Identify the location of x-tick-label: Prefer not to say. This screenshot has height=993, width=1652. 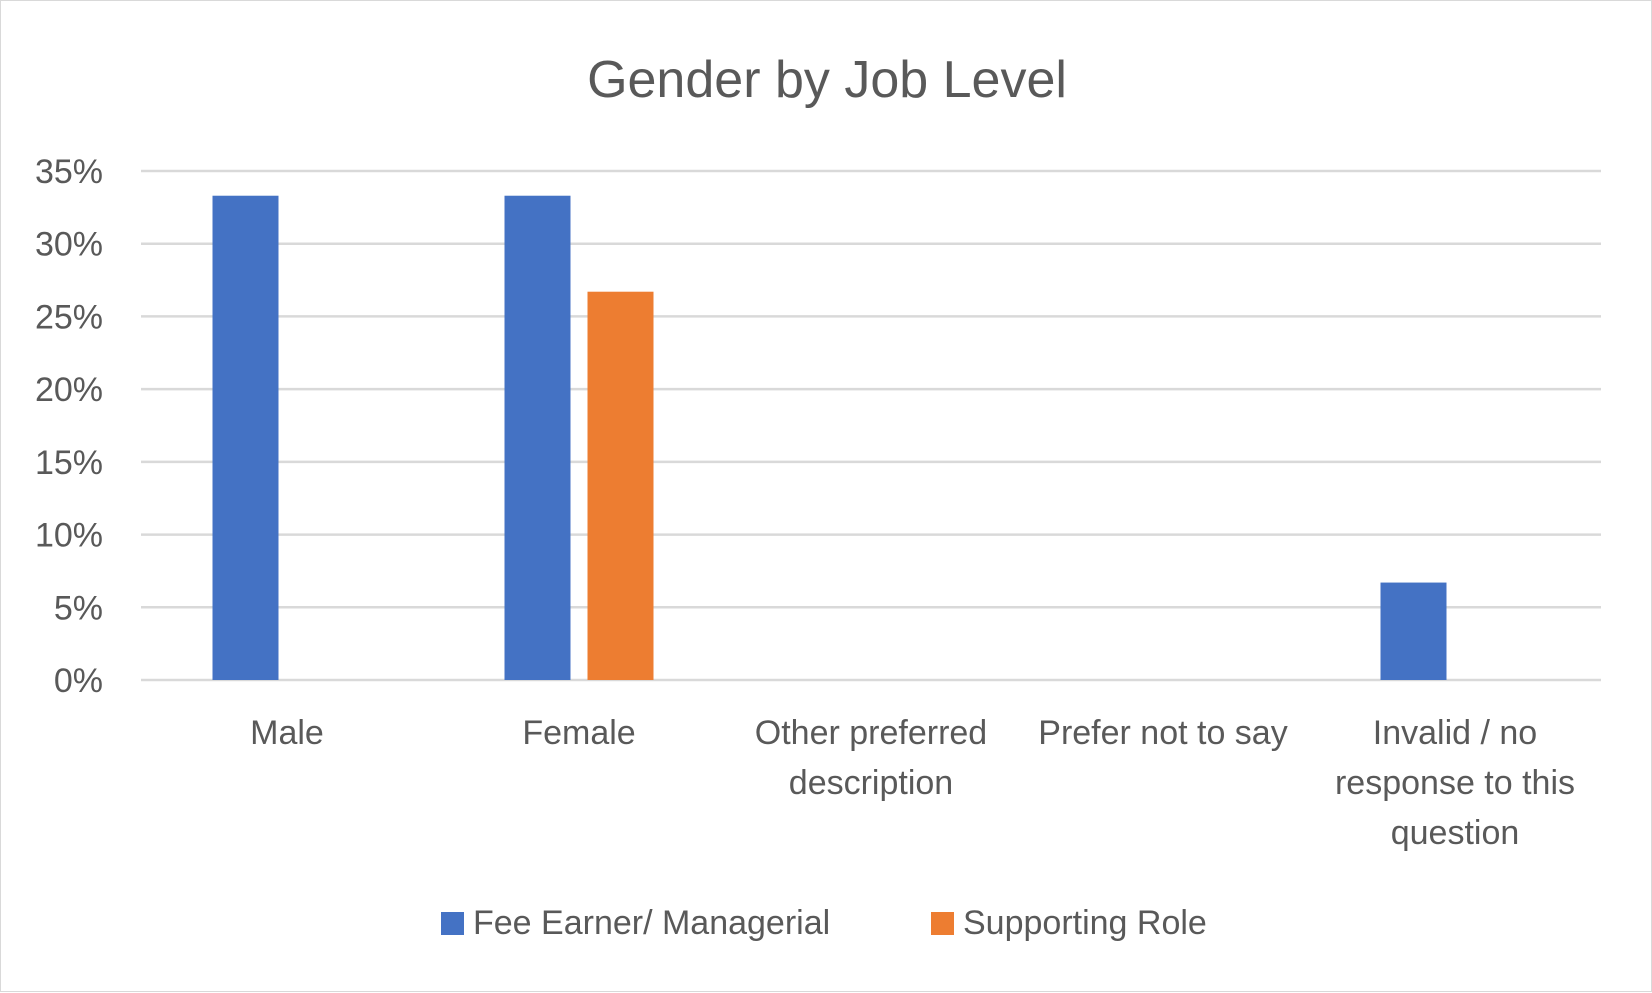
(1162, 733).